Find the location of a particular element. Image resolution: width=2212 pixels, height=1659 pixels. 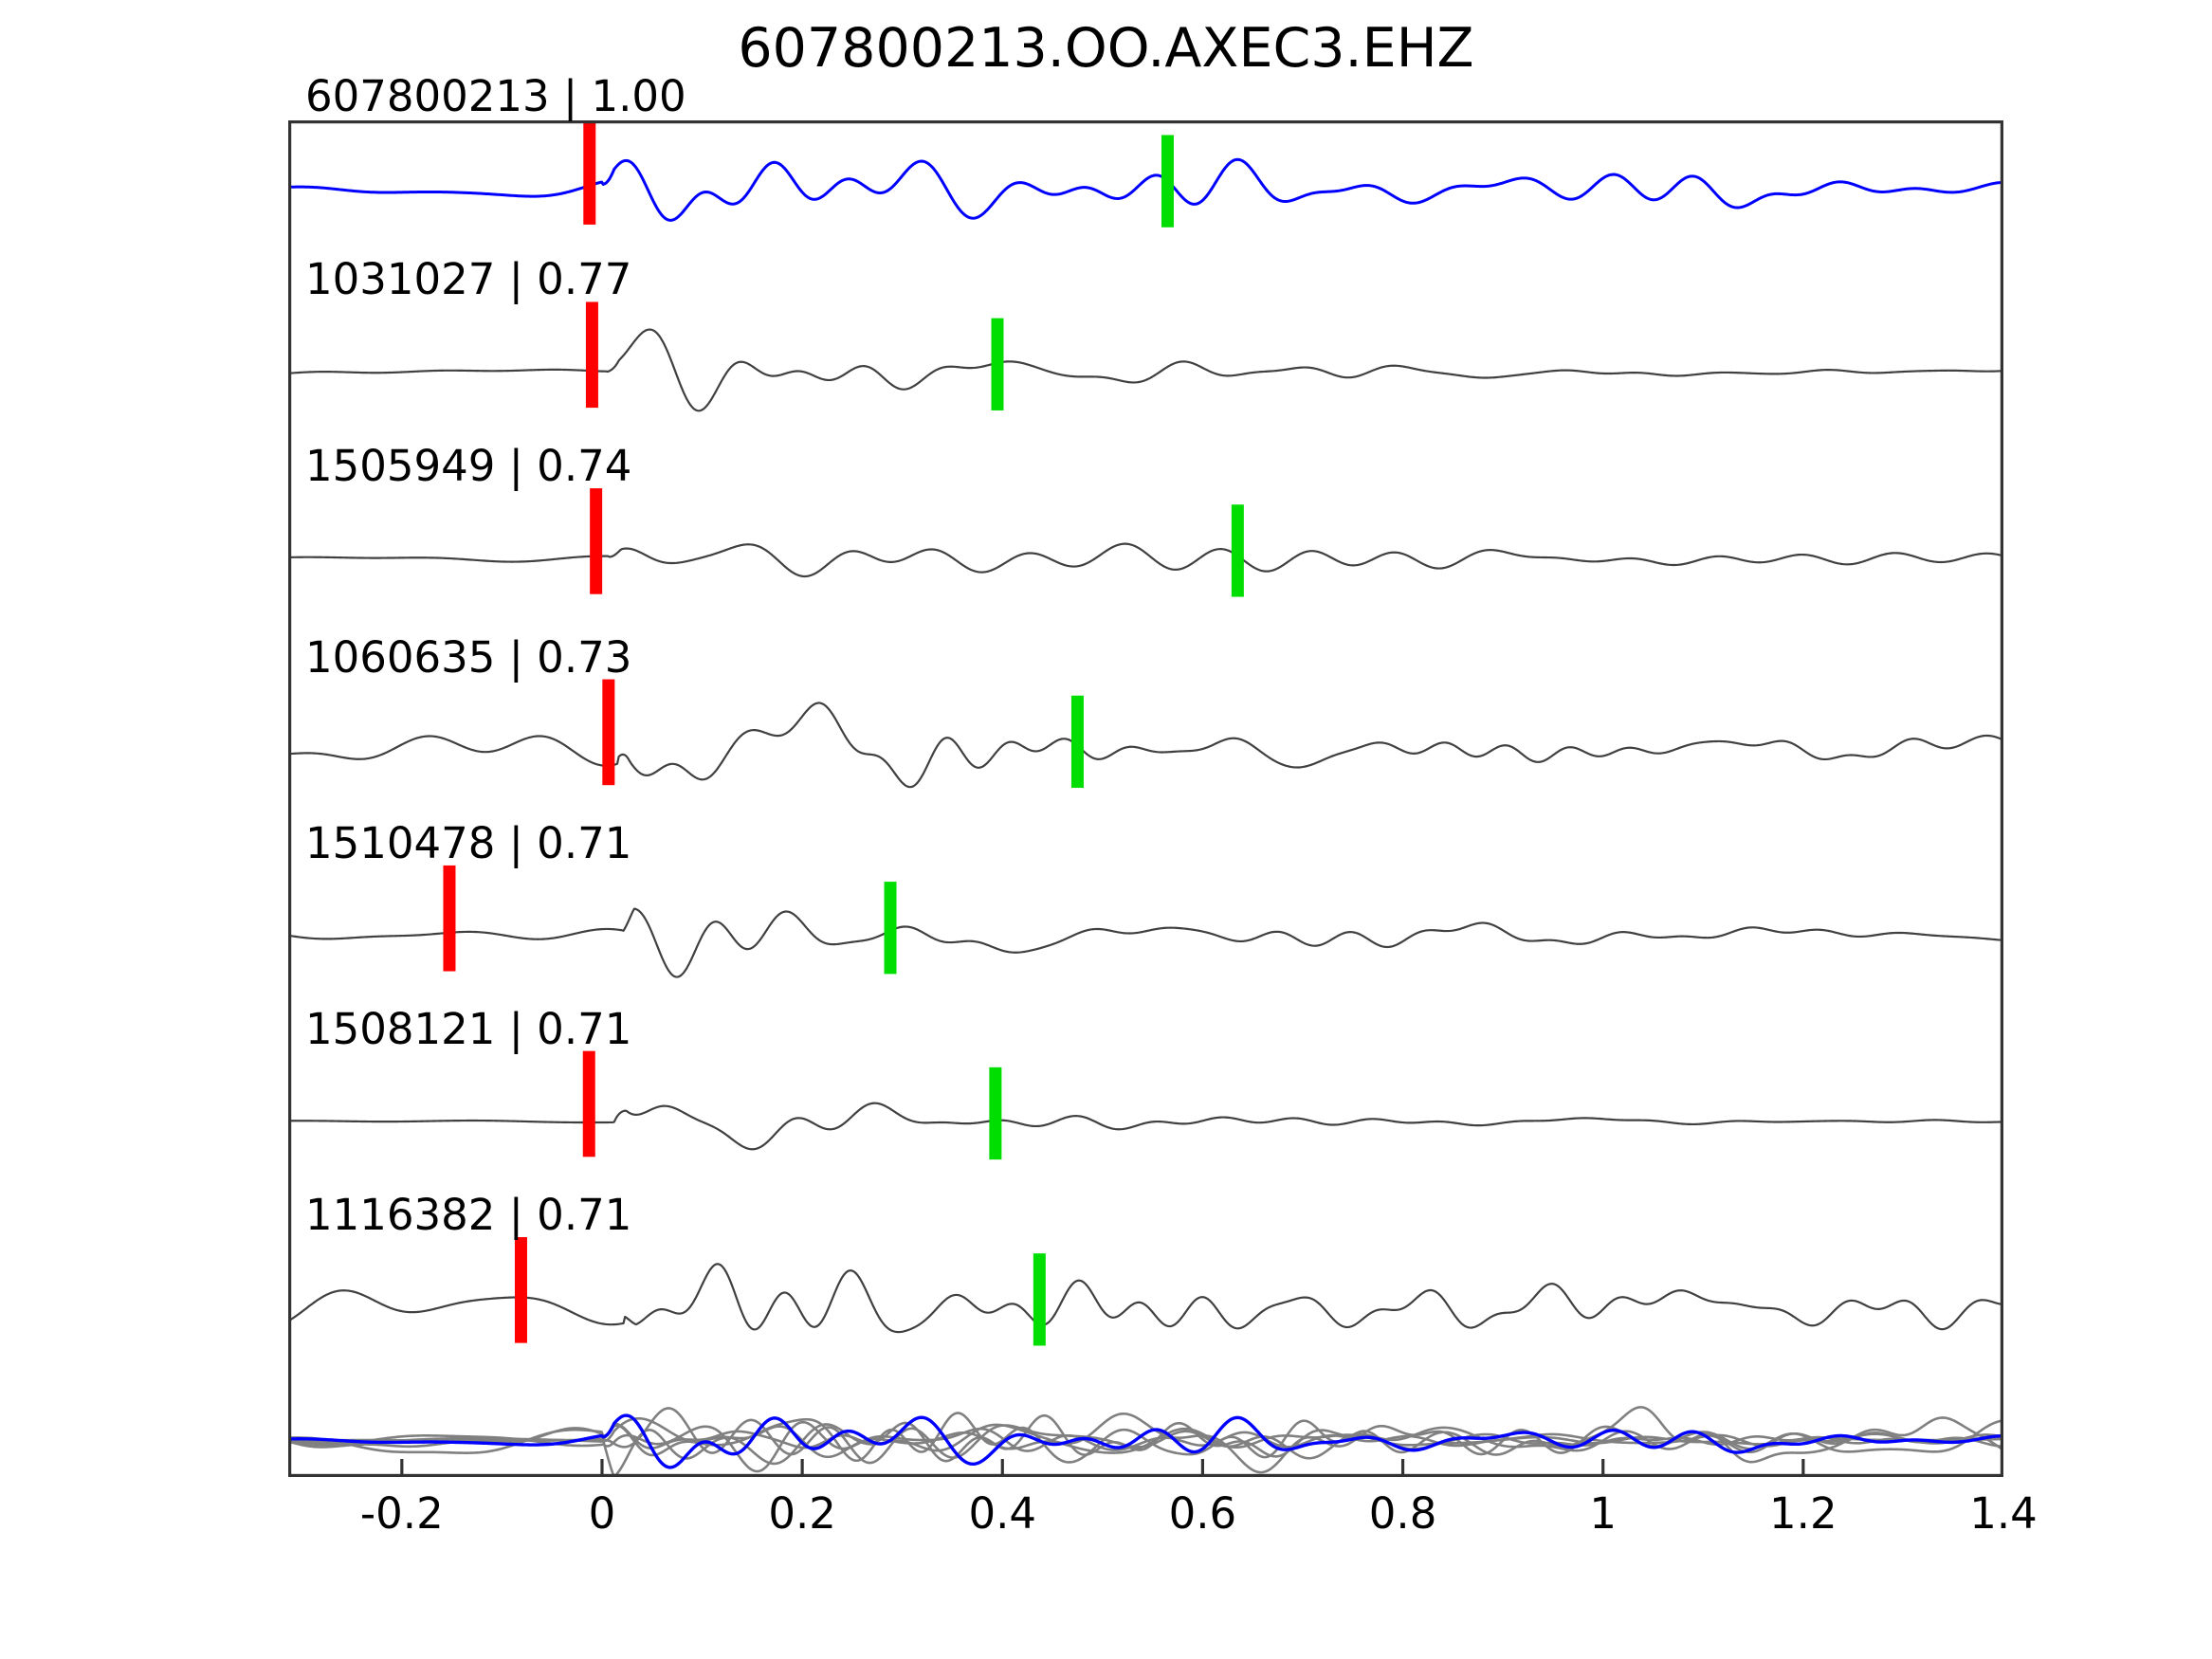

axis-tick-group is located at coordinates (1201, 1467).